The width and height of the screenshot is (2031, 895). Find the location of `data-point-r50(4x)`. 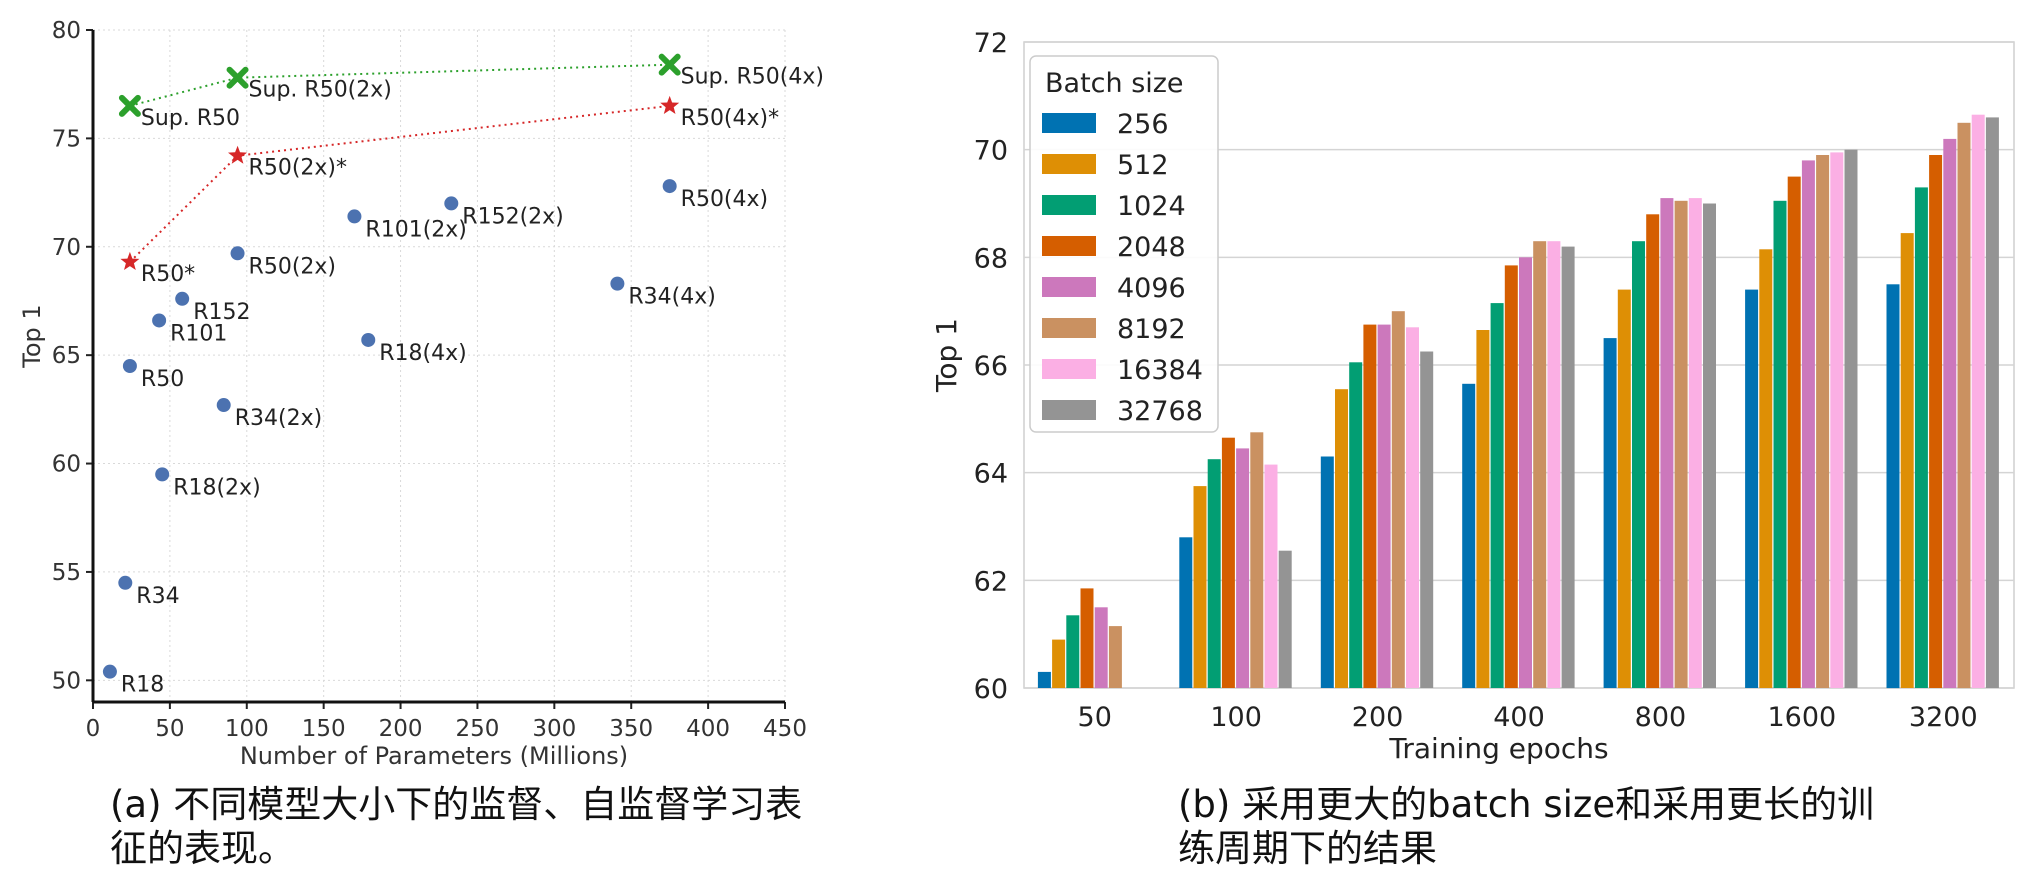

data-point-r50(4x) is located at coordinates (669, 186).